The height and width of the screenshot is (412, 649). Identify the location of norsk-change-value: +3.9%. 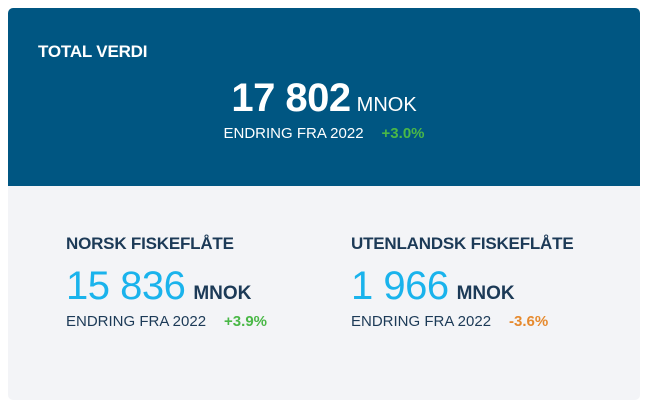
(245, 321).